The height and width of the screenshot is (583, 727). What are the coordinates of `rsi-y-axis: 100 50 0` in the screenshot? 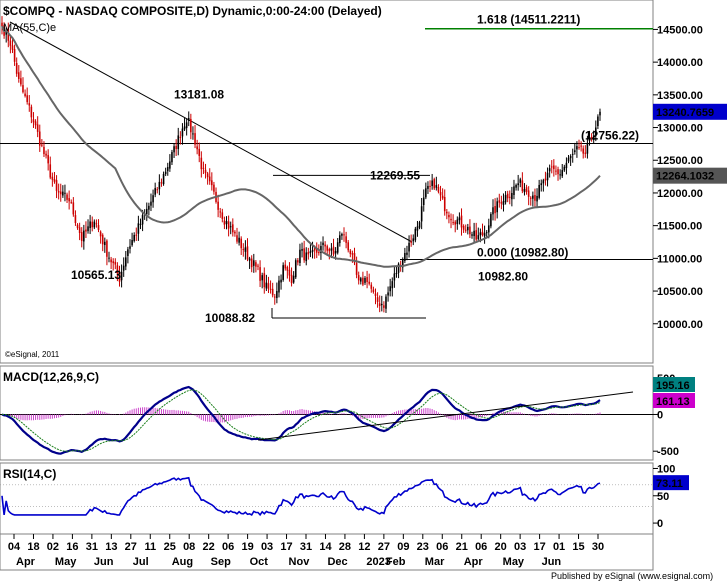 It's located at (337, 496).